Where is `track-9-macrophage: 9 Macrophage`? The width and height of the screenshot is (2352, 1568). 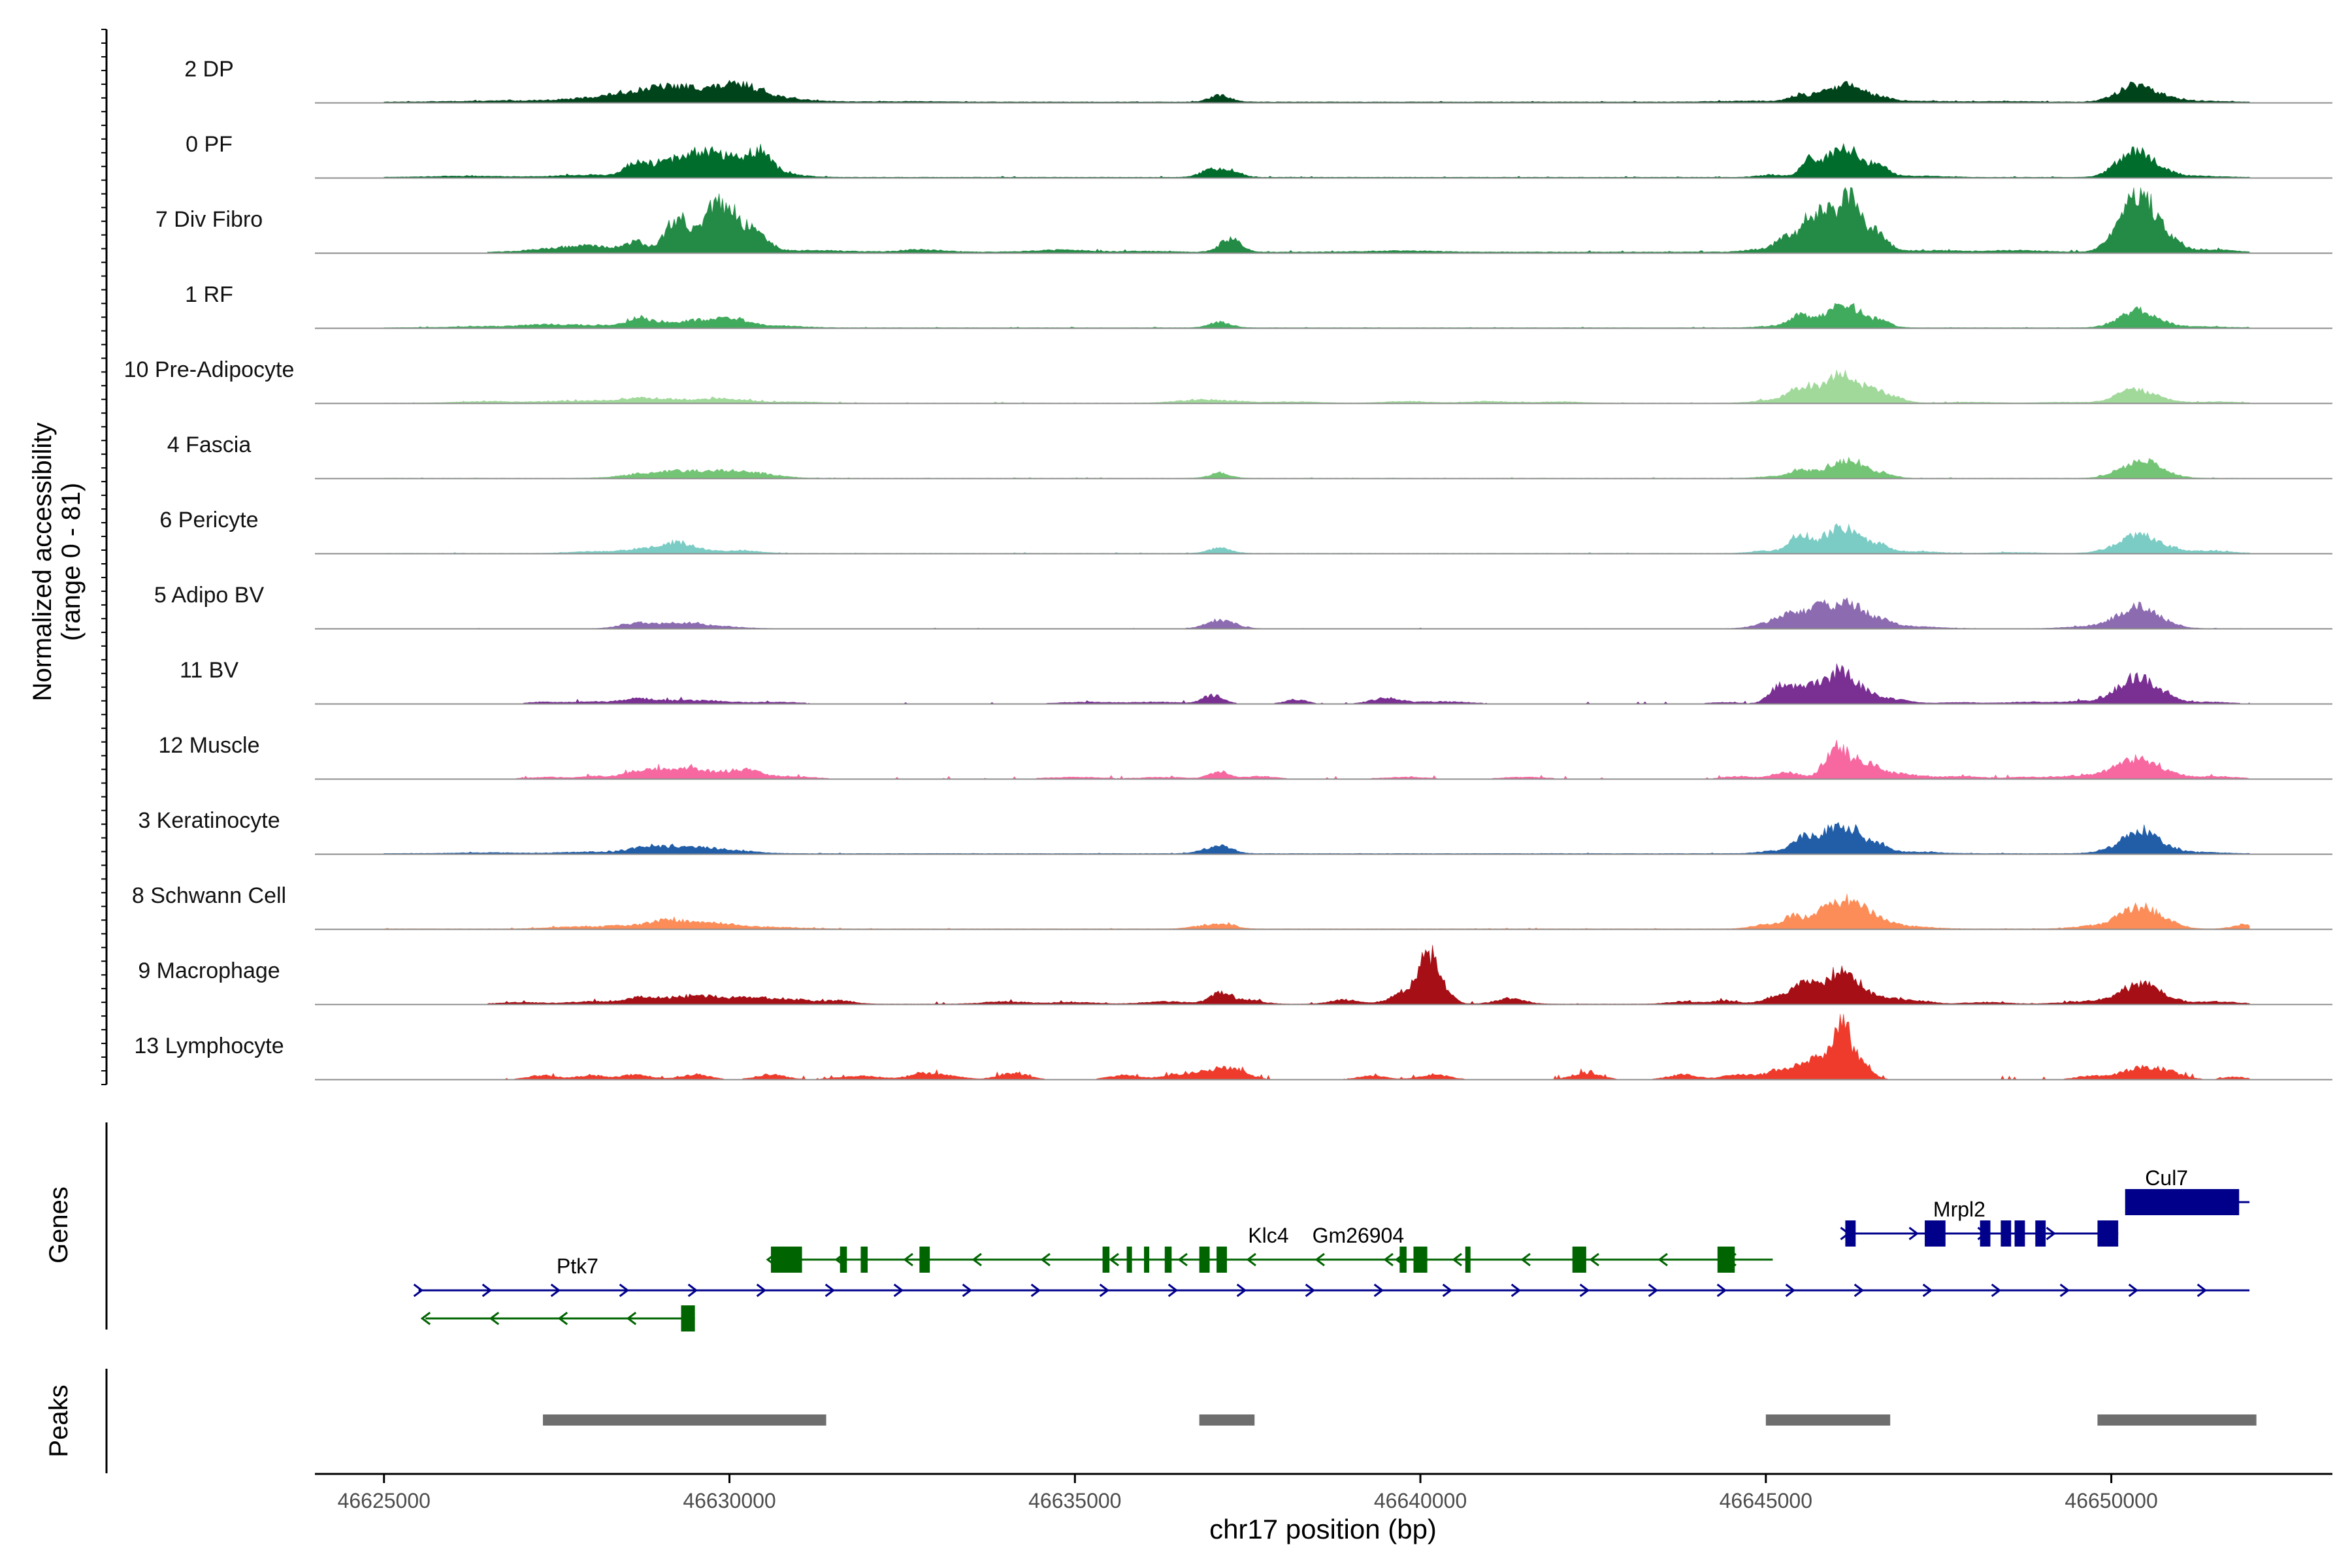
track-9-macrophage: 9 Macrophage is located at coordinates (1235, 975).